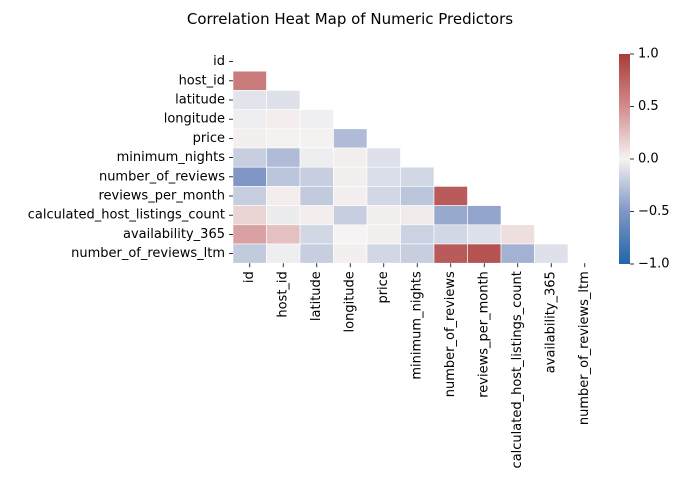 Image resolution: width=700 pixels, height=500 pixels. Describe the element at coordinates (383, 287) in the screenshot. I see `x-tick-label: price` at that location.